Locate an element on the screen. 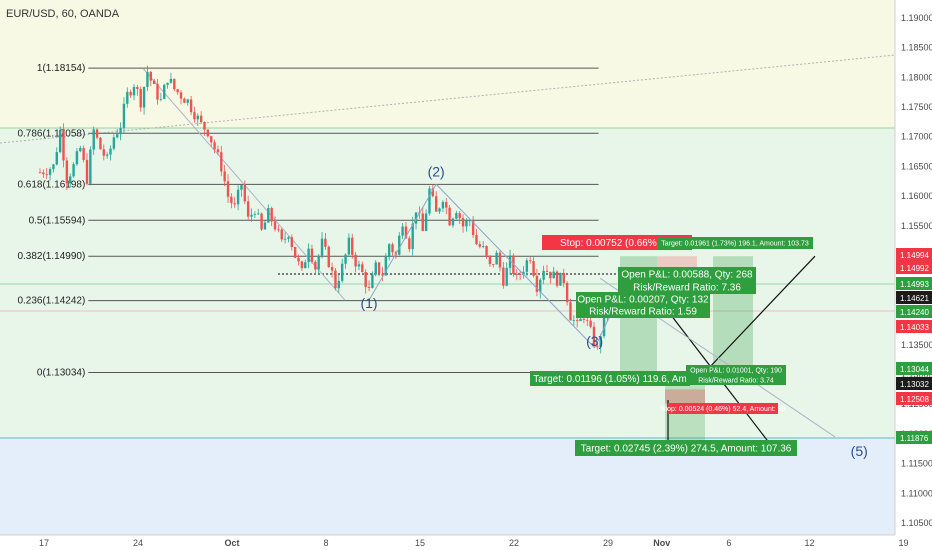 The height and width of the screenshot is (550, 932). price-tag-label: 1.14993 is located at coordinates (914, 284).